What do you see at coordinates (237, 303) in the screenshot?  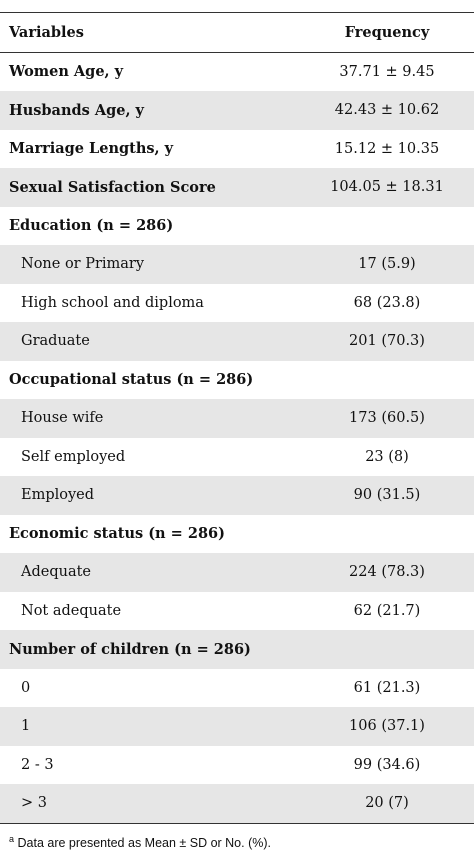 I see `table-row: High school and diploma 68 (23.8)` at bounding box center [237, 303].